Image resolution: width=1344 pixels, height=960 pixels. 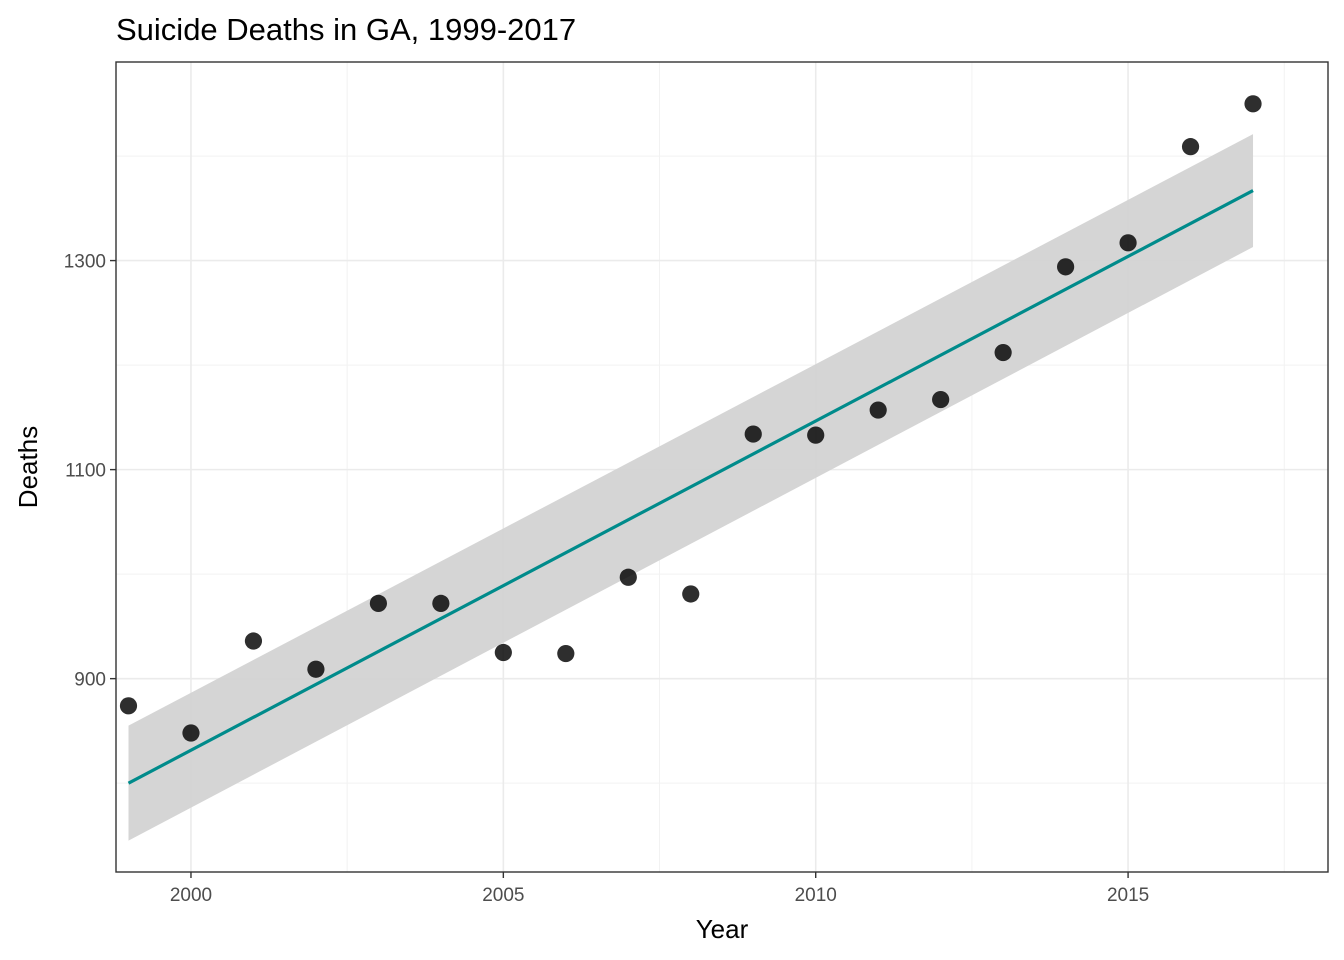 What do you see at coordinates (90, 680) in the screenshot?
I see `y-tick-label: 900` at bounding box center [90, 680].